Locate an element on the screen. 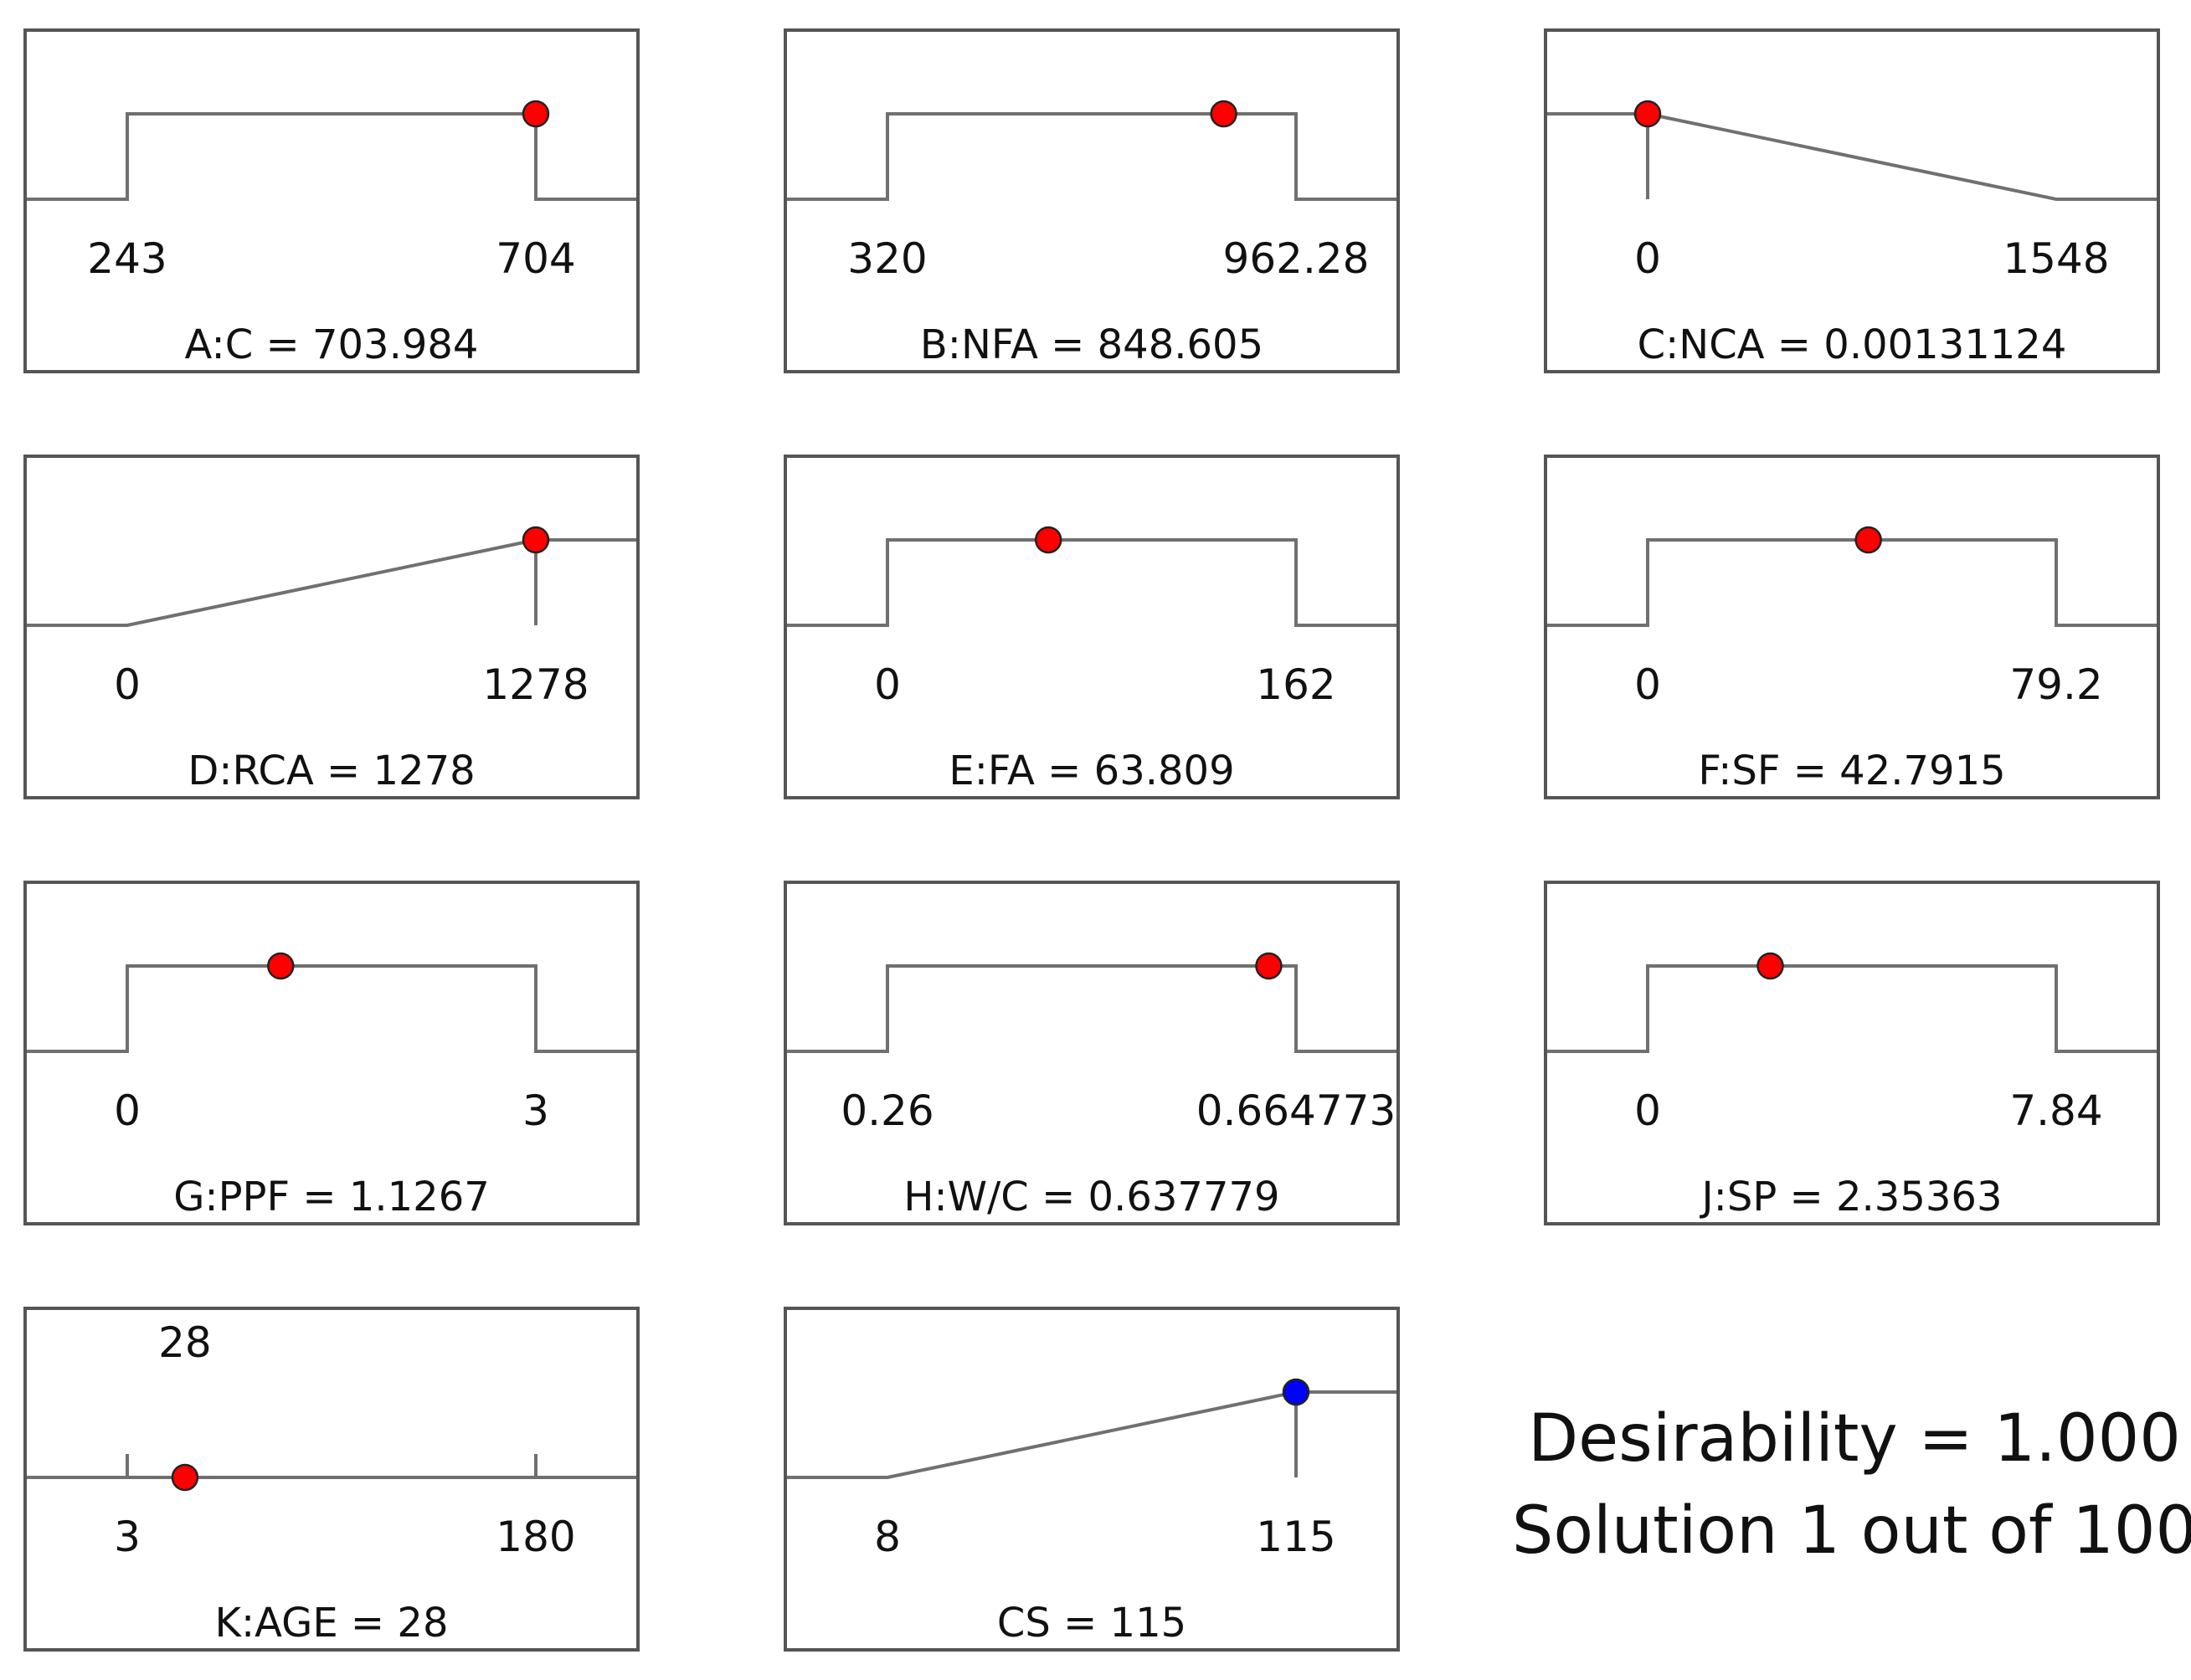 This screenshot has width=2191, height=1680. panel-b-nfa: 320 962.28 B:NFA = 848.605 is located at coordinates (1092, 200).